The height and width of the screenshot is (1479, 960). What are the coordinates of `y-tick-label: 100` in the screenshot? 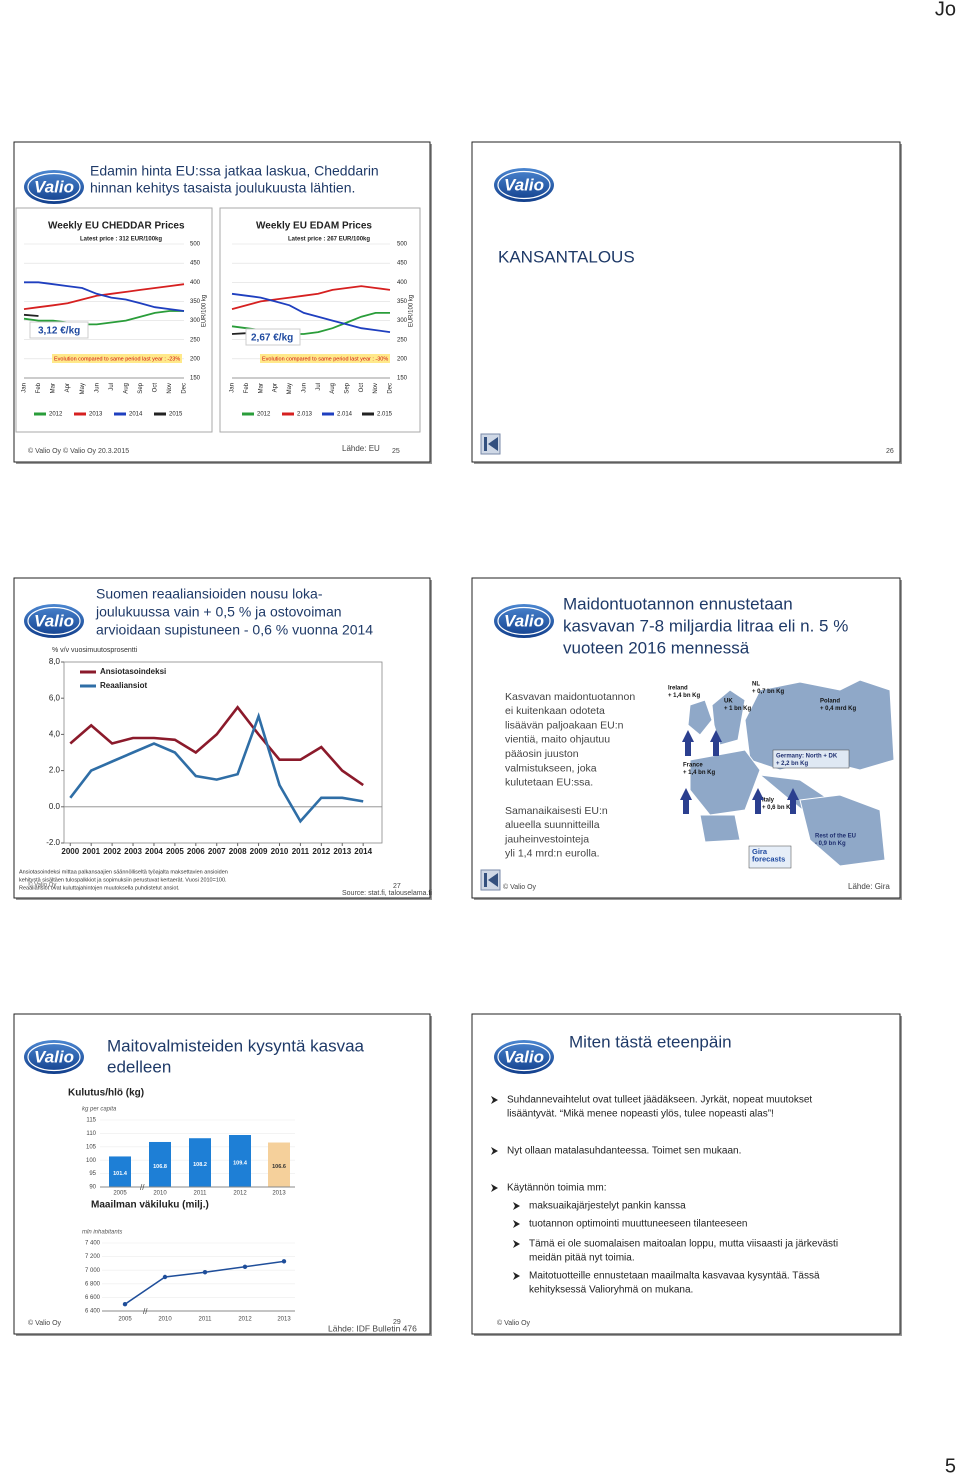 It's located at (91, 1161).